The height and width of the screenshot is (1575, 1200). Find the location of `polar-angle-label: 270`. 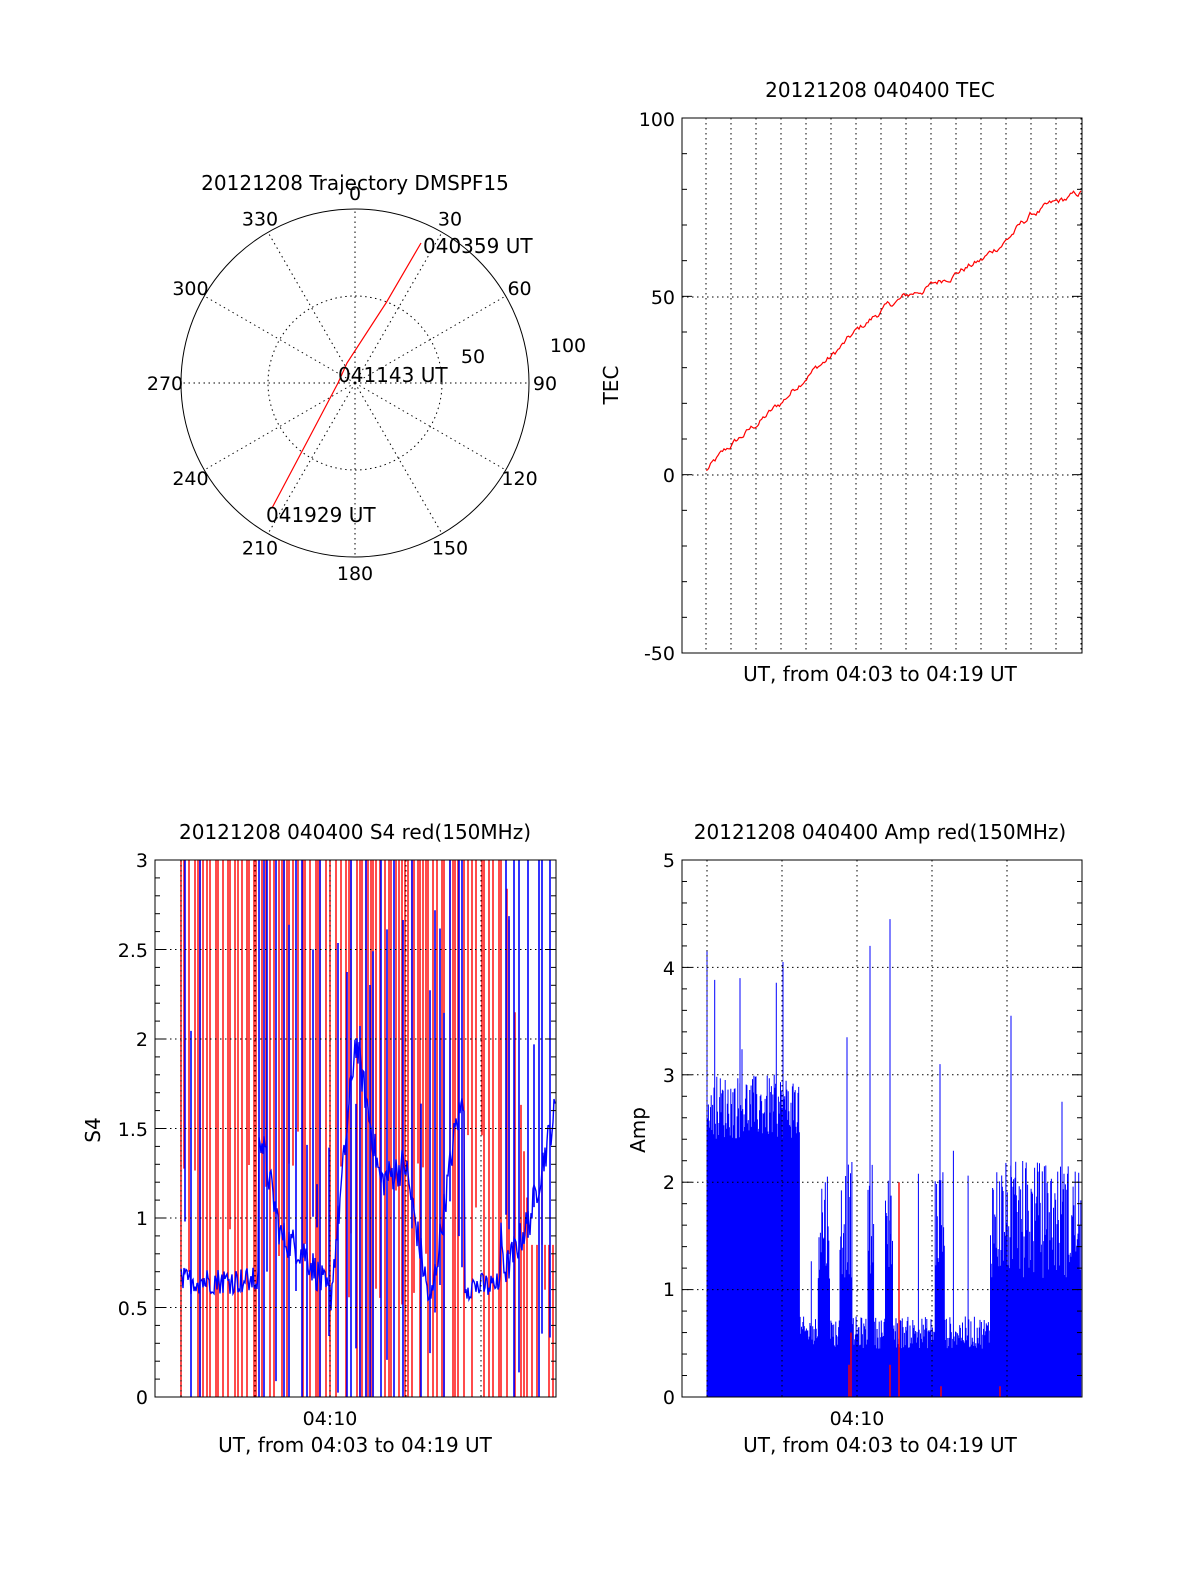

polar-angle-label: 270 is located at coordinates (165, 384).